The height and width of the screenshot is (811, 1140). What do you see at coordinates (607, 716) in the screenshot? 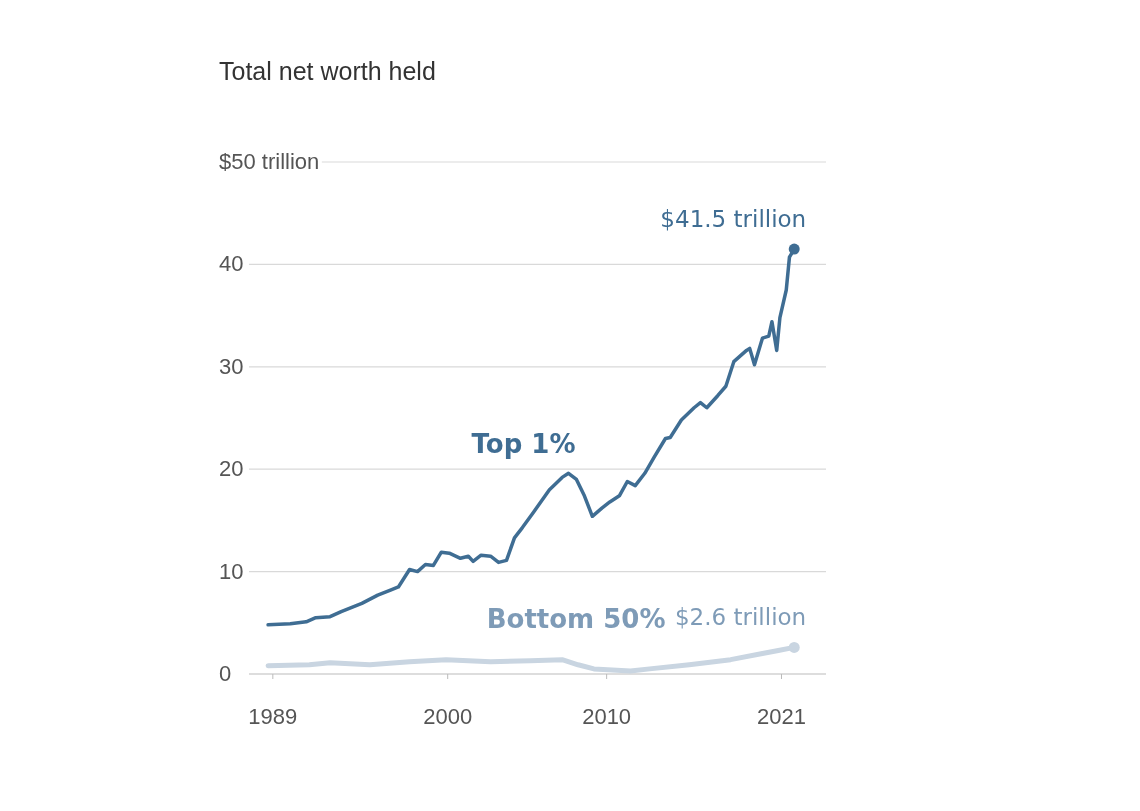
I see `x-tick-label: 2010` at bounding box center [607, 716].